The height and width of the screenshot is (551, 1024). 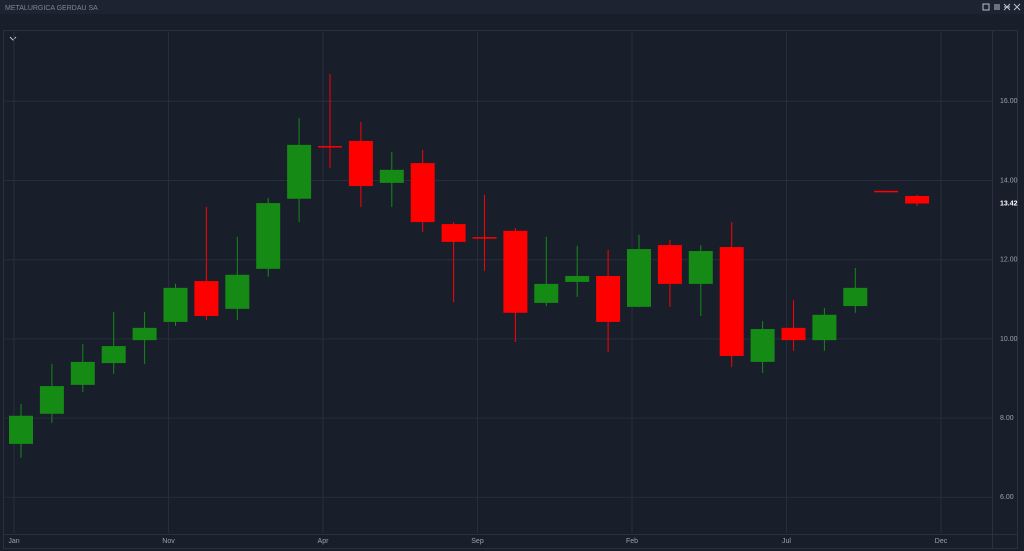 What do you see at coordinates (13, 541) in the screenshot?
I see `x-tick-label: Jan` at bounding box center [13, 541].